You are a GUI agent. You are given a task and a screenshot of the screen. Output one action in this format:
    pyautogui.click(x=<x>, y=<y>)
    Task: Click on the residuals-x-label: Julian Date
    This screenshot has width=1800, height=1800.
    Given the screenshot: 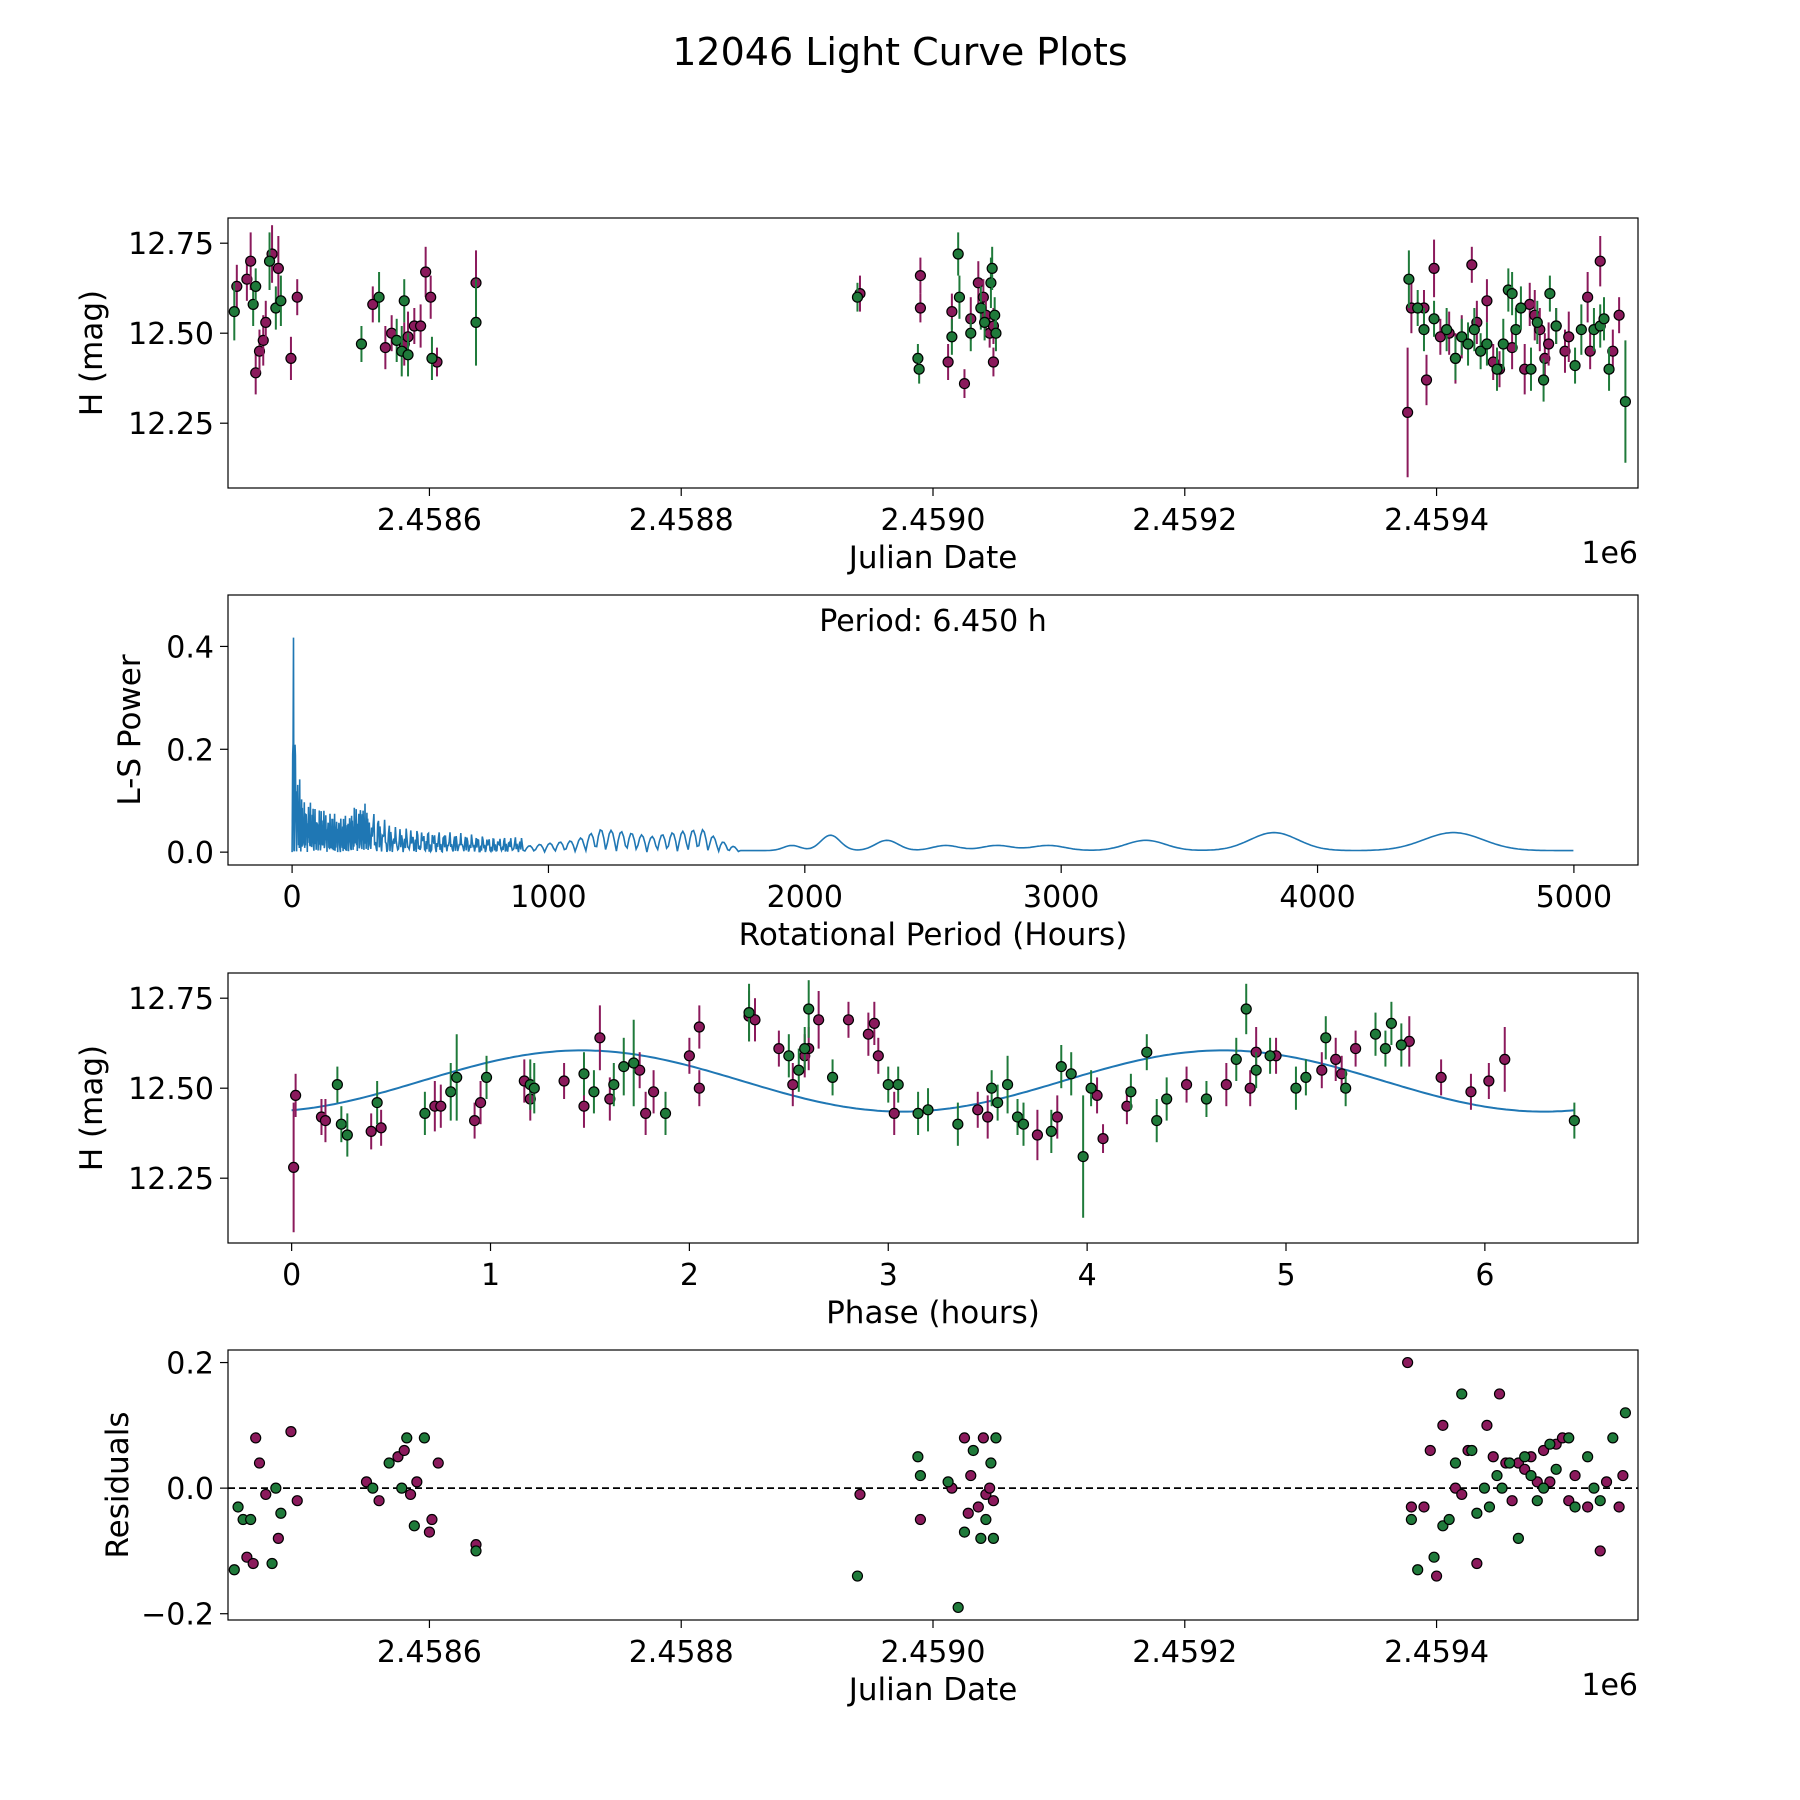 What is the action you would take?
    pyautogui.click(x=932, y=1690)
    